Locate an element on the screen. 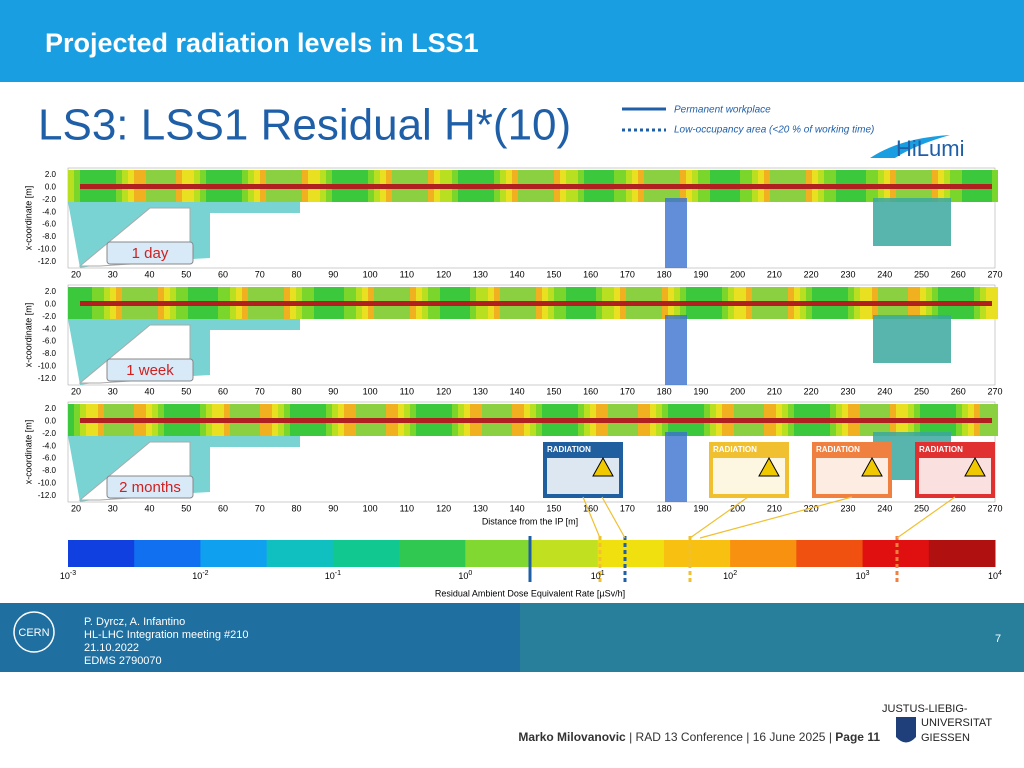 The image size is (1024, 768). colorbar-tick-exp: 0 is located at coordinates (470, 573).